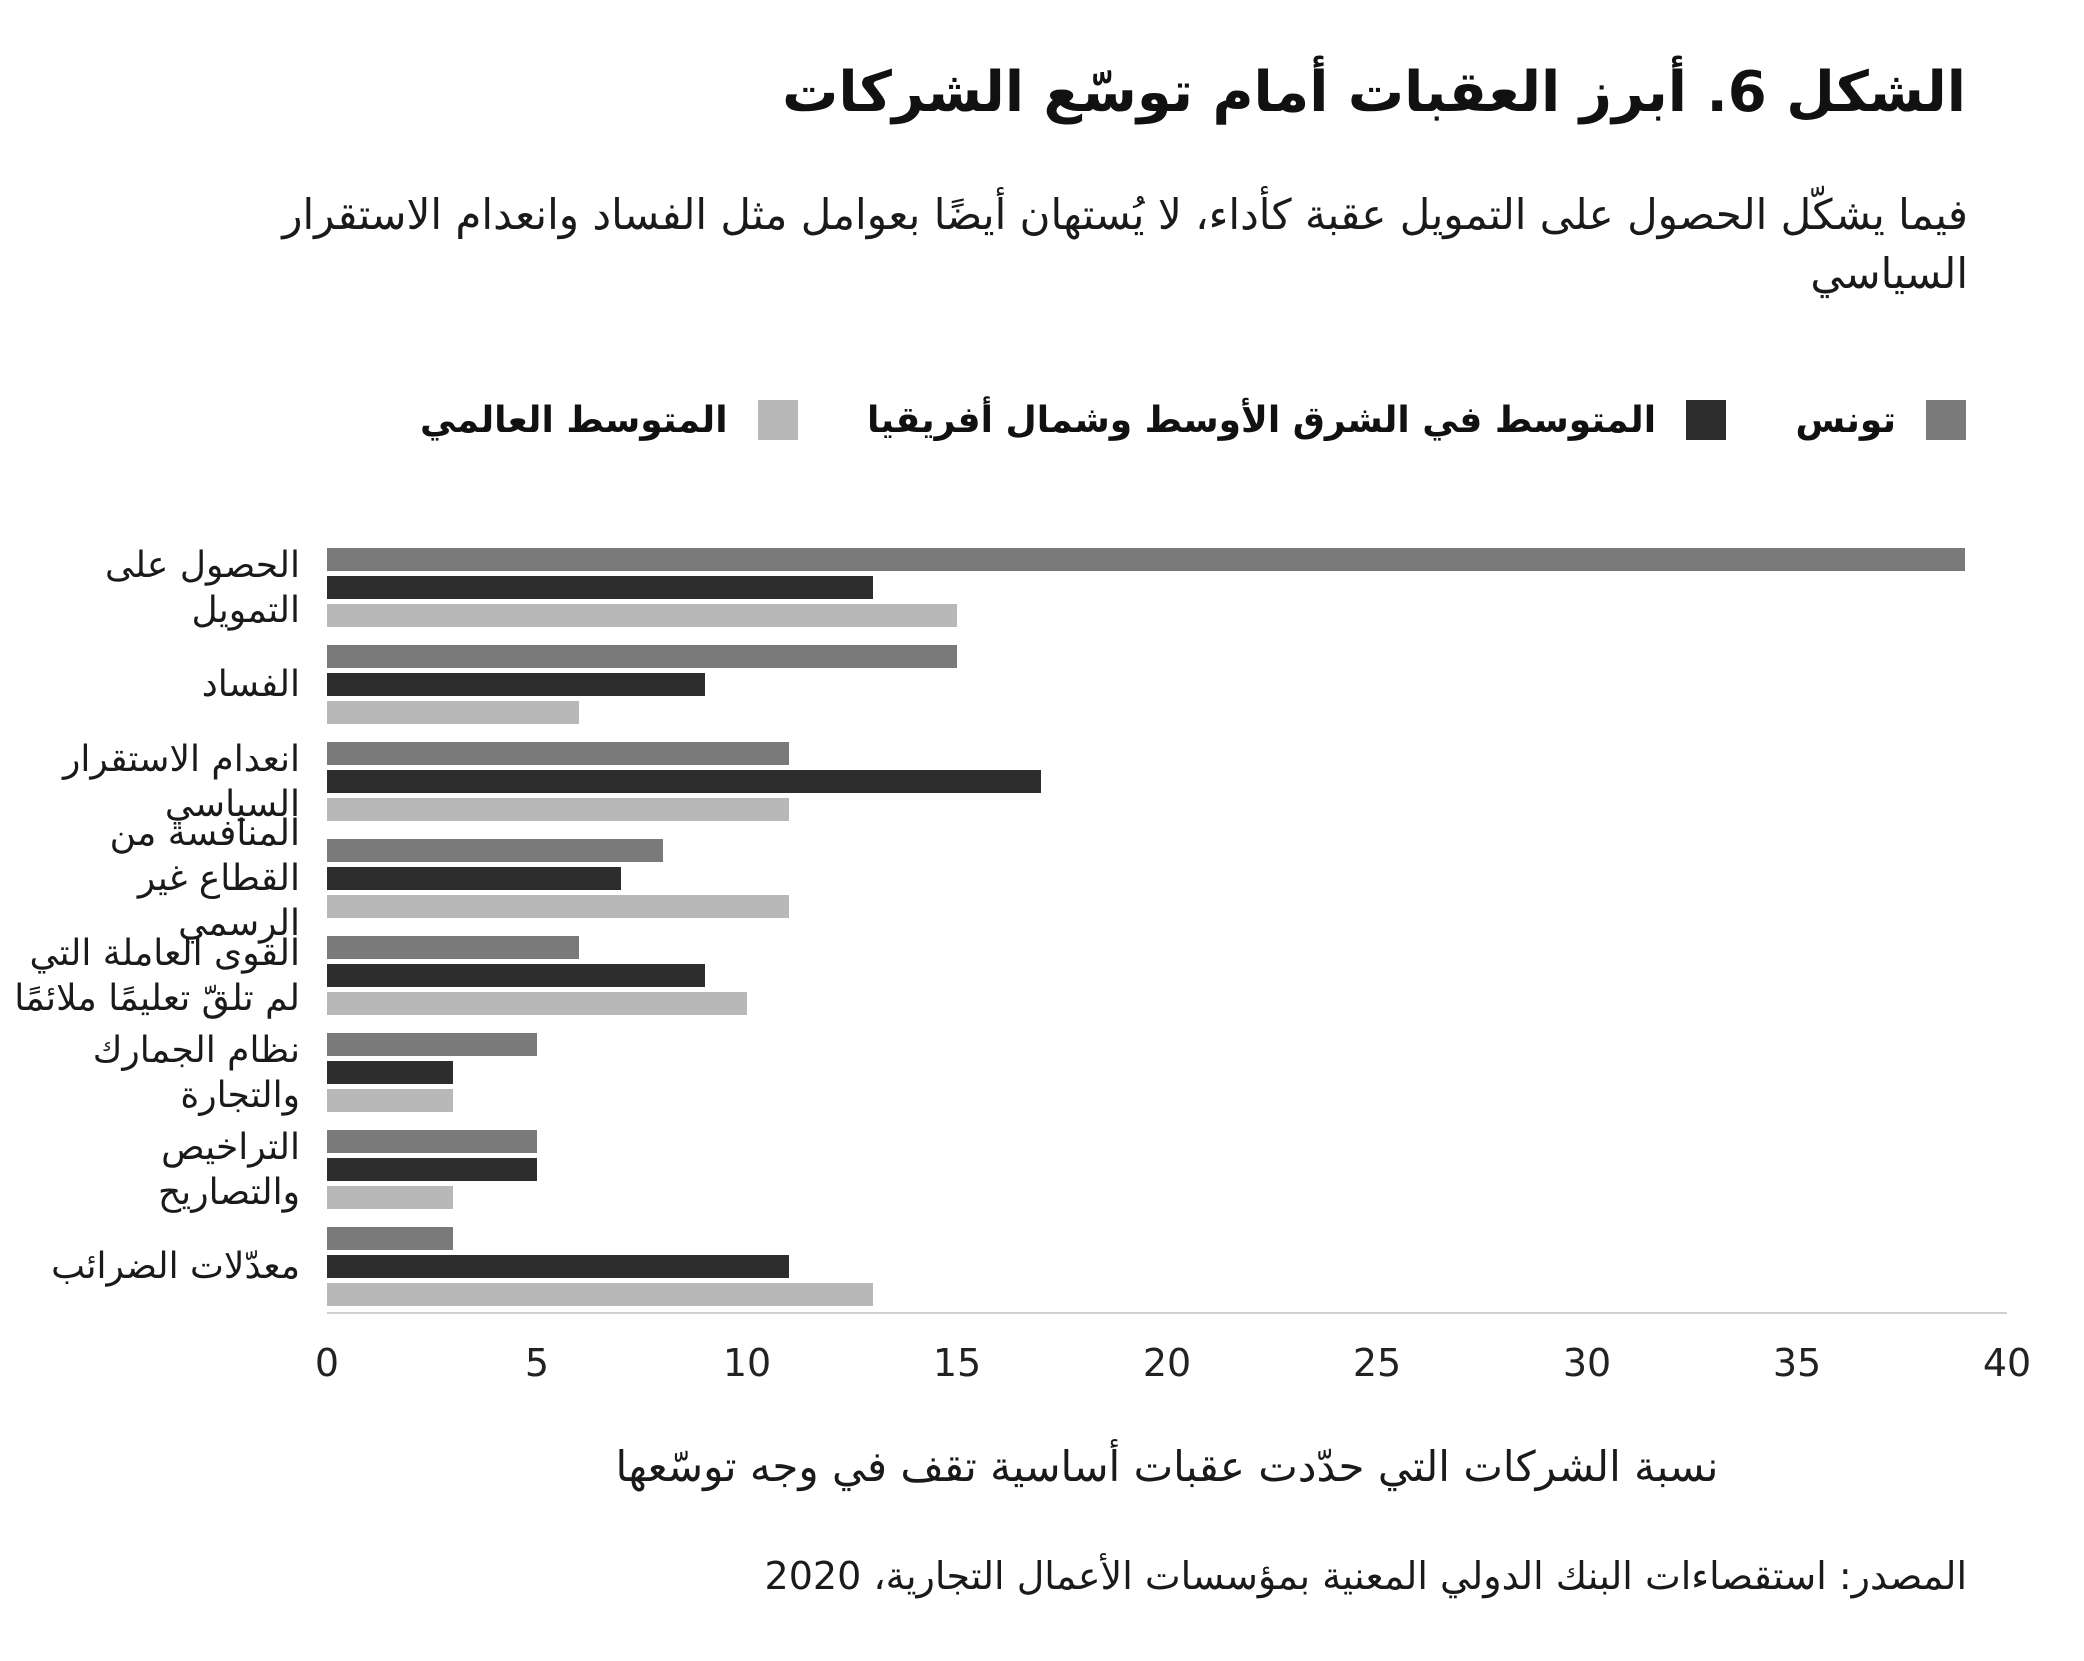 The height and width of the screenshot is (1661, 2084). I want to click on x-tick-label: 25, so click(1377, 1363).